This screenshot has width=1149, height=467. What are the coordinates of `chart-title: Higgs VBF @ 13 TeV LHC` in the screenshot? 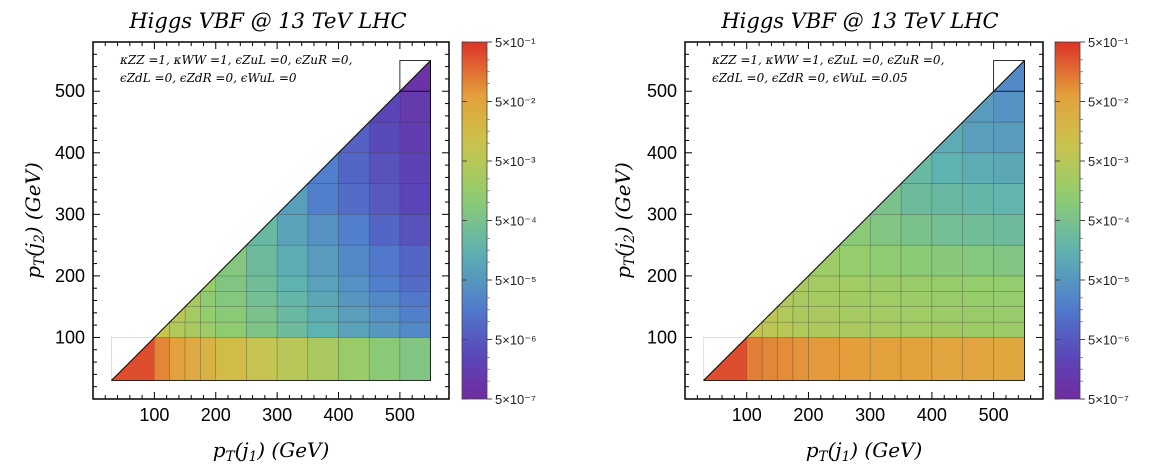 It's located at (859, 21).